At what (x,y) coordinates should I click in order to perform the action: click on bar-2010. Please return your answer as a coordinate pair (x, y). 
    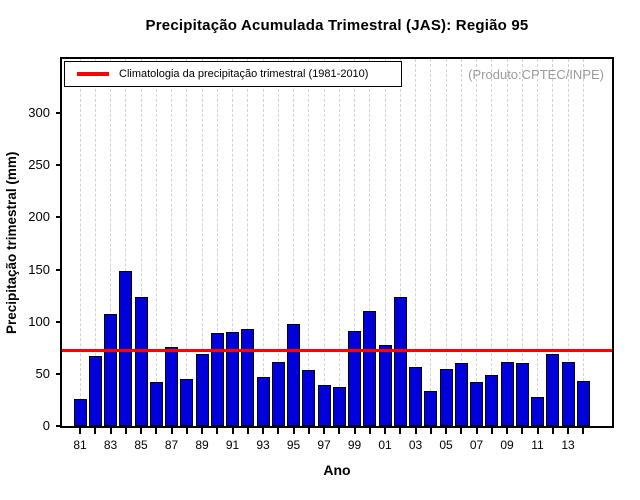
    Looking at the image, I should click on (522, 394).